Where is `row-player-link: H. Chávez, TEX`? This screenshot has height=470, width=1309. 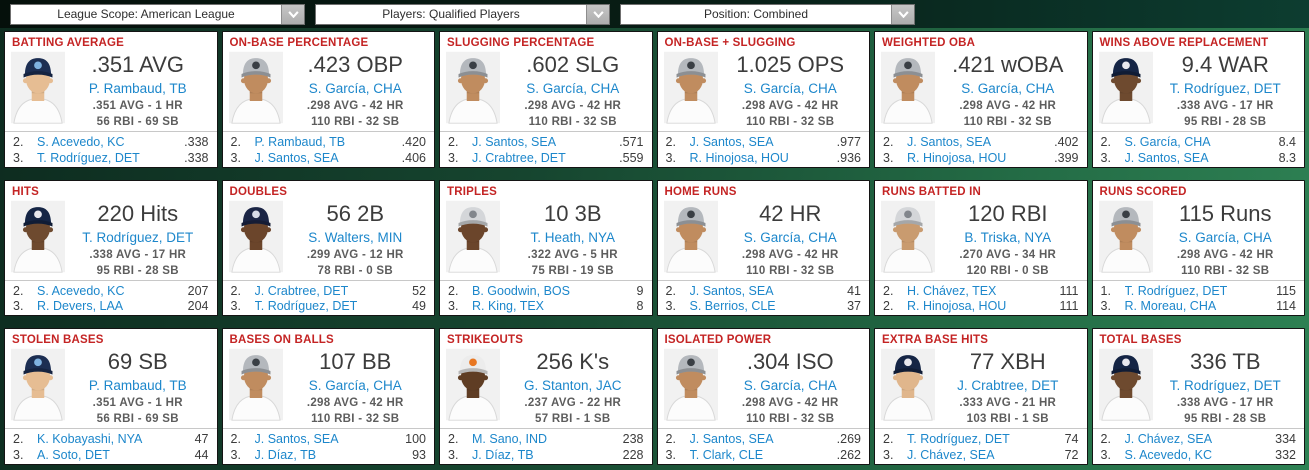 row-player-link: H. Chávez, TEX is located at coordinates (952, 290).